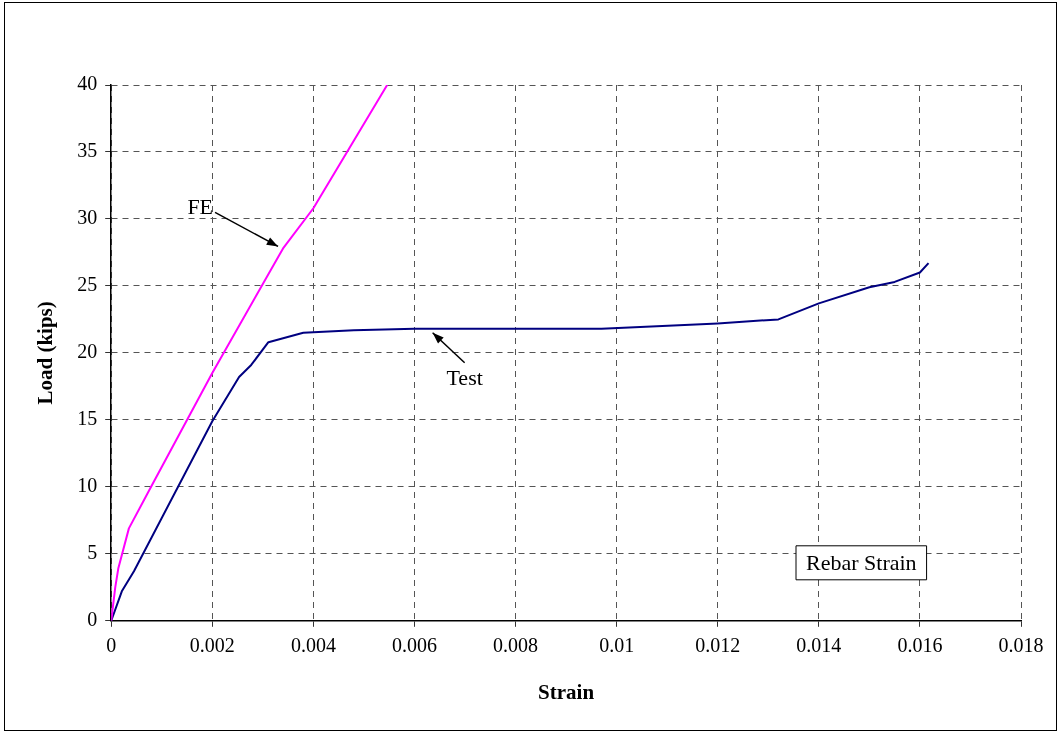  Describe the element at coordinates (87, 150) in the screenshot. I see `y-tick-label: 35` at that location.